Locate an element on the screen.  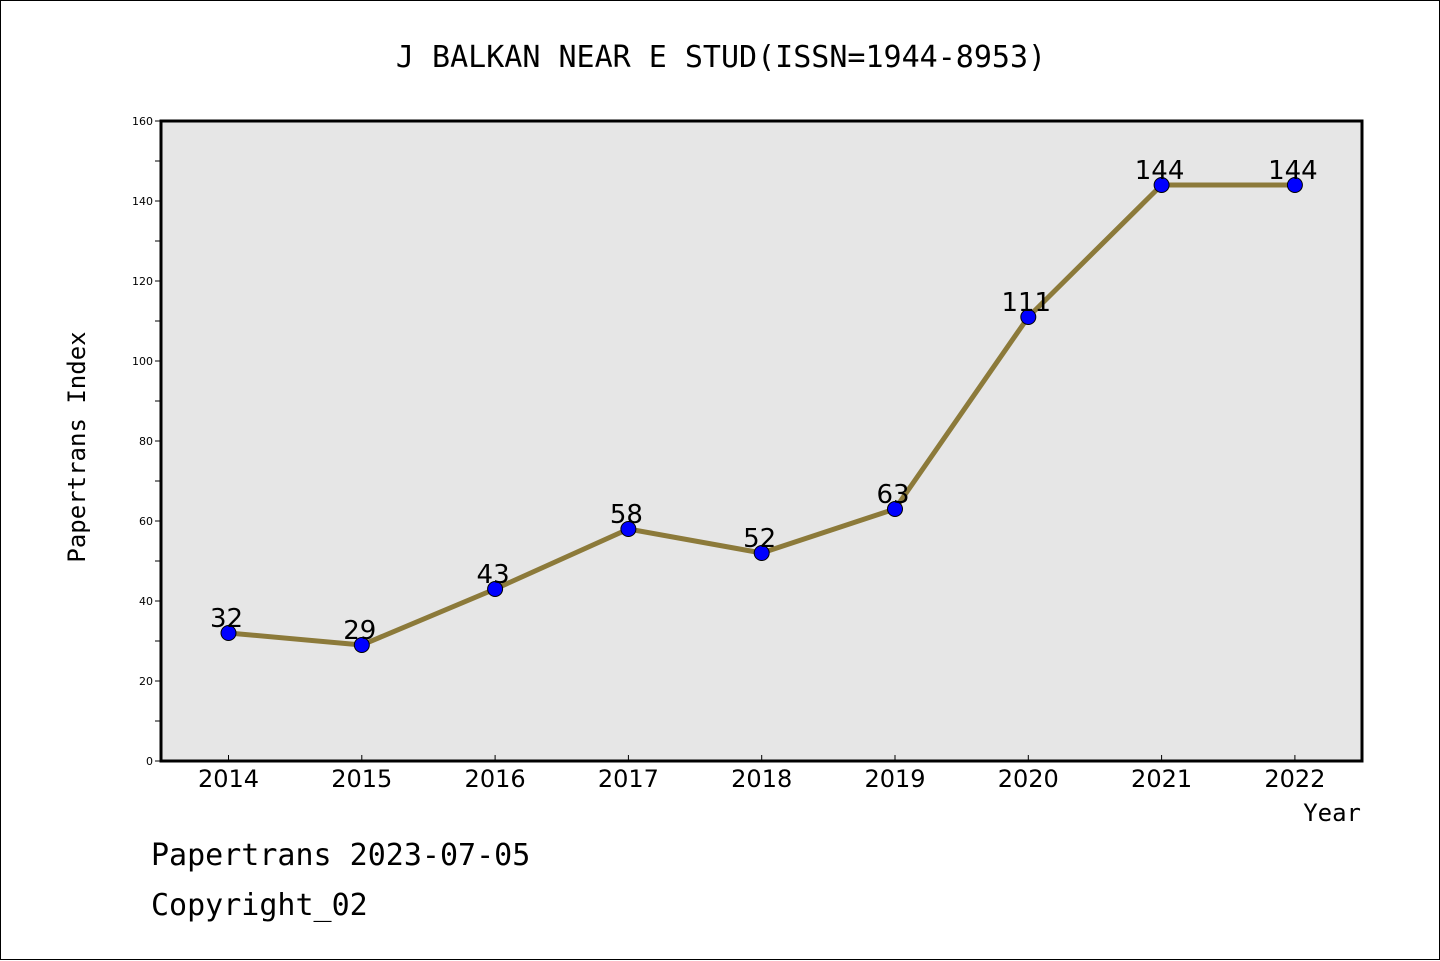
data-label: 58 is located at coordinates (626, 515).